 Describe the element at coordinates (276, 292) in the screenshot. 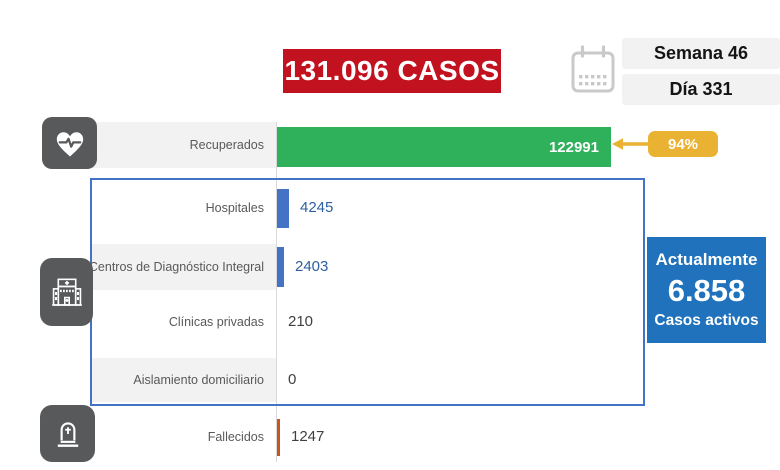

I see `chart-axis-line` at that location.